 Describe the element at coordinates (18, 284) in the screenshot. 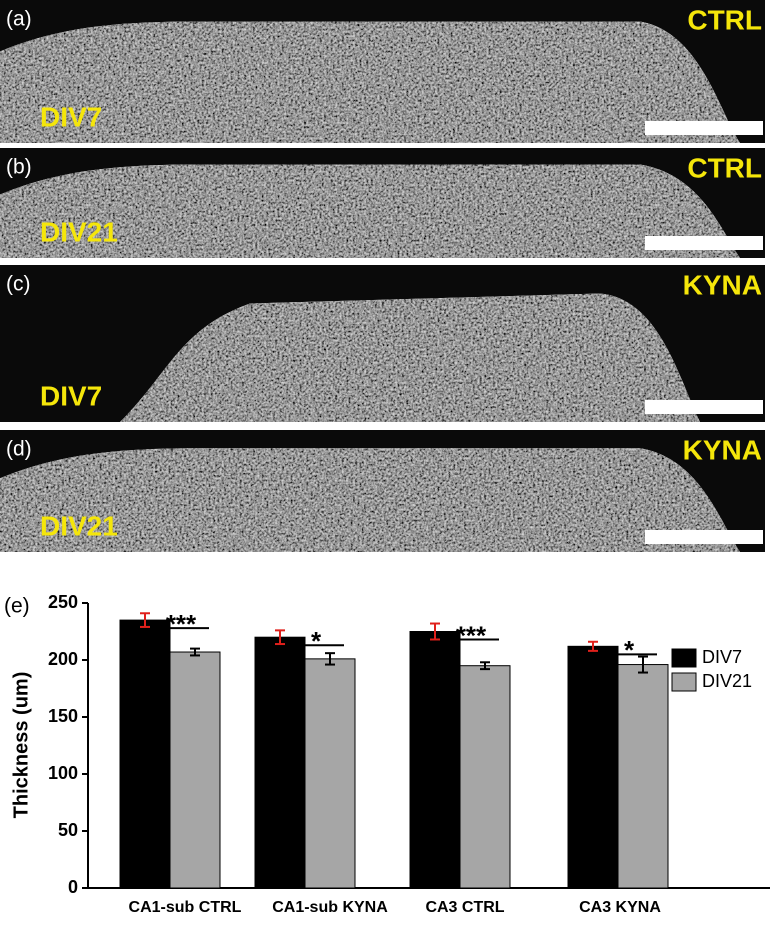

I see `panel-label: (c)` at that location.